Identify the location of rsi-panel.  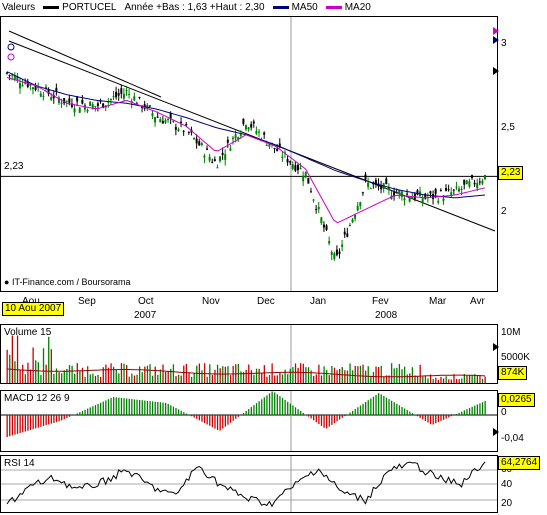
(249, 484).